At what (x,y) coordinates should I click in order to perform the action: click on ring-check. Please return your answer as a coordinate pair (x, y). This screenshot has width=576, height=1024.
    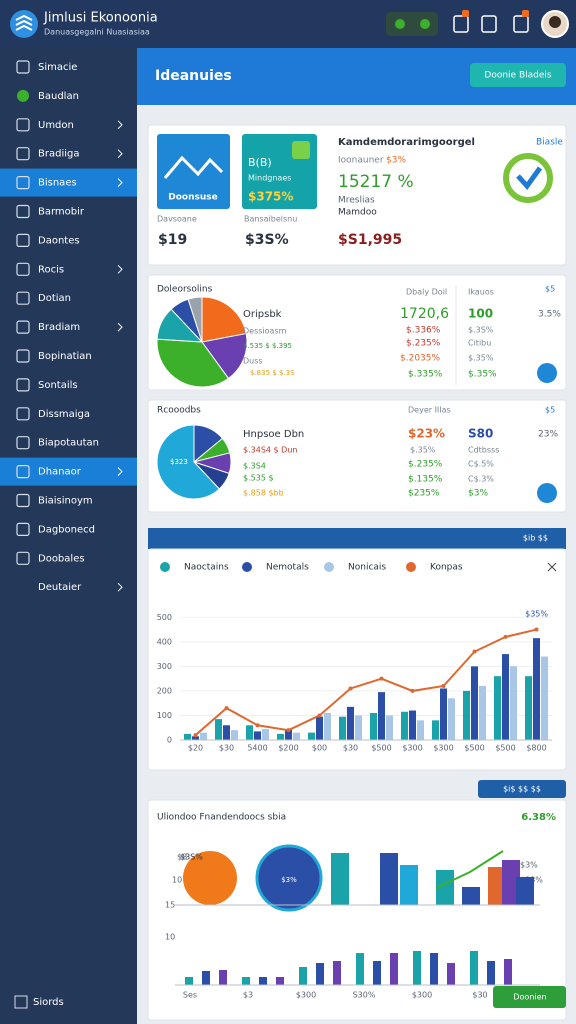
    Looking at the image, I should click on (529, 178).